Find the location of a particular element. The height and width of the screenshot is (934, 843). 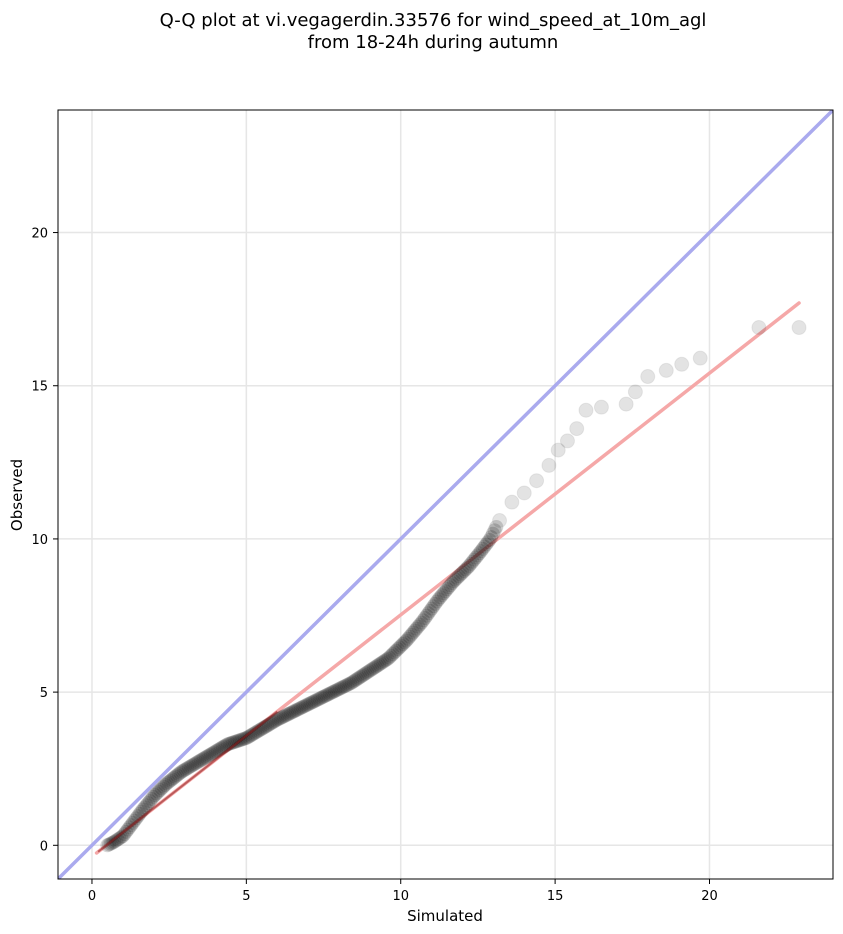

x-tick-label: 10 is located at coordinates (400, 896).